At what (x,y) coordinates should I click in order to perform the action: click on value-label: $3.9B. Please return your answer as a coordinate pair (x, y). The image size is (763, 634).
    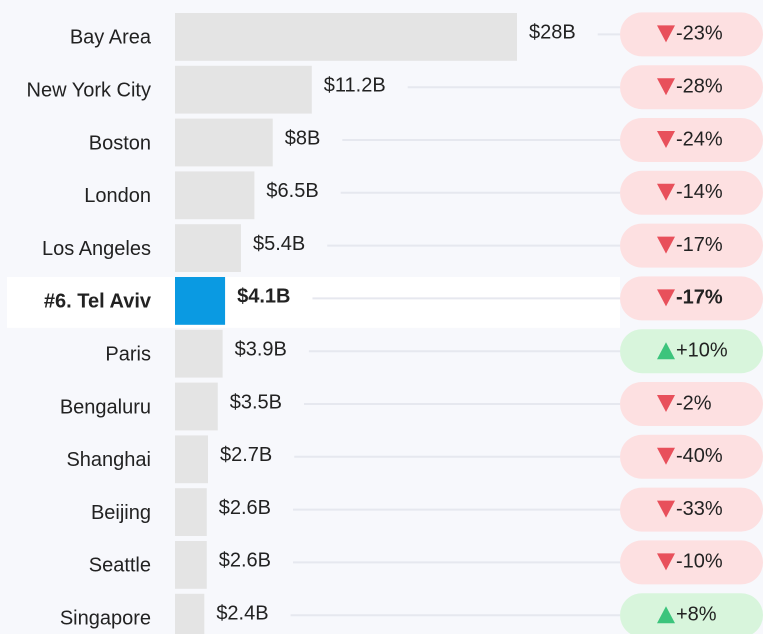
    Looking at the image, I should click on (261, 349).